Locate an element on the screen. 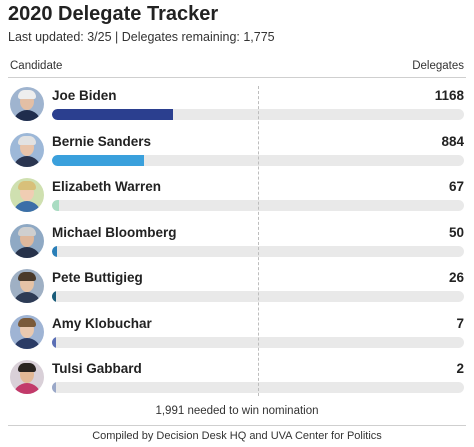 Image resolution: width=474 pixels, height=447 pixels. column-header-delegates: Delegates is located at coordinates (438, 66).